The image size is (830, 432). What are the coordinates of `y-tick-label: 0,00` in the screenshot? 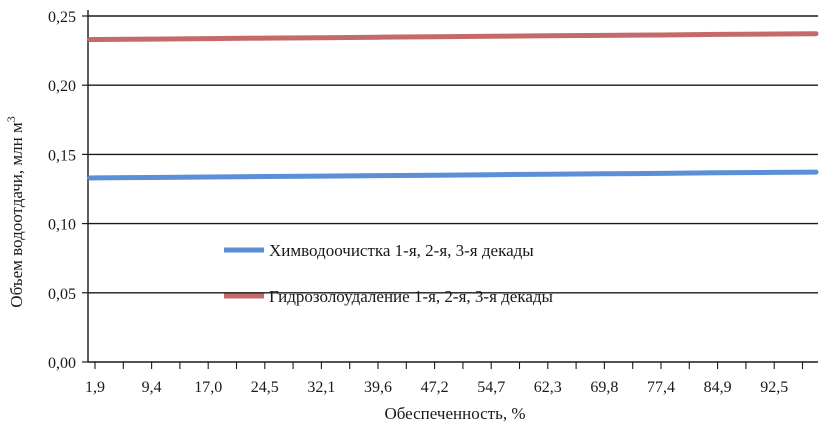 It's located at (62, 363).